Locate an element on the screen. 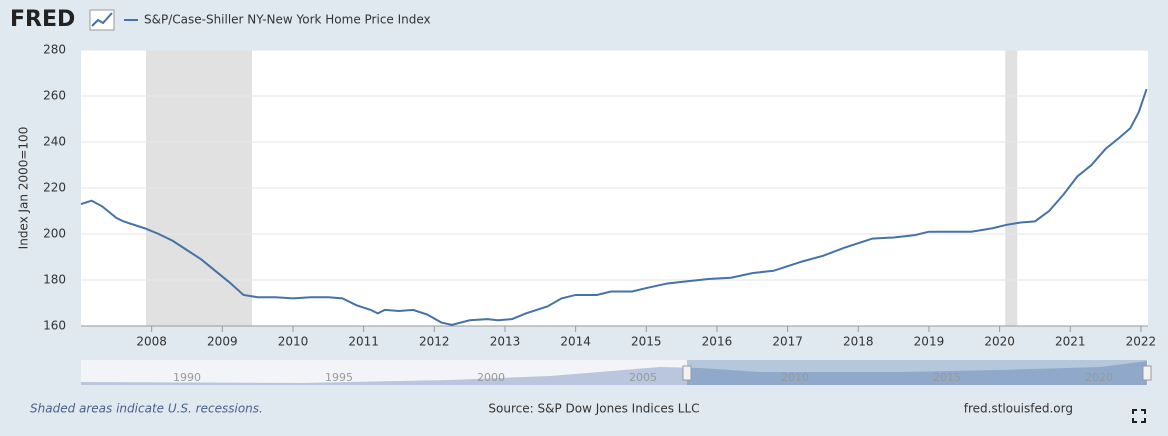  navigator-label: 2010 is located at coordinates (795, 377).